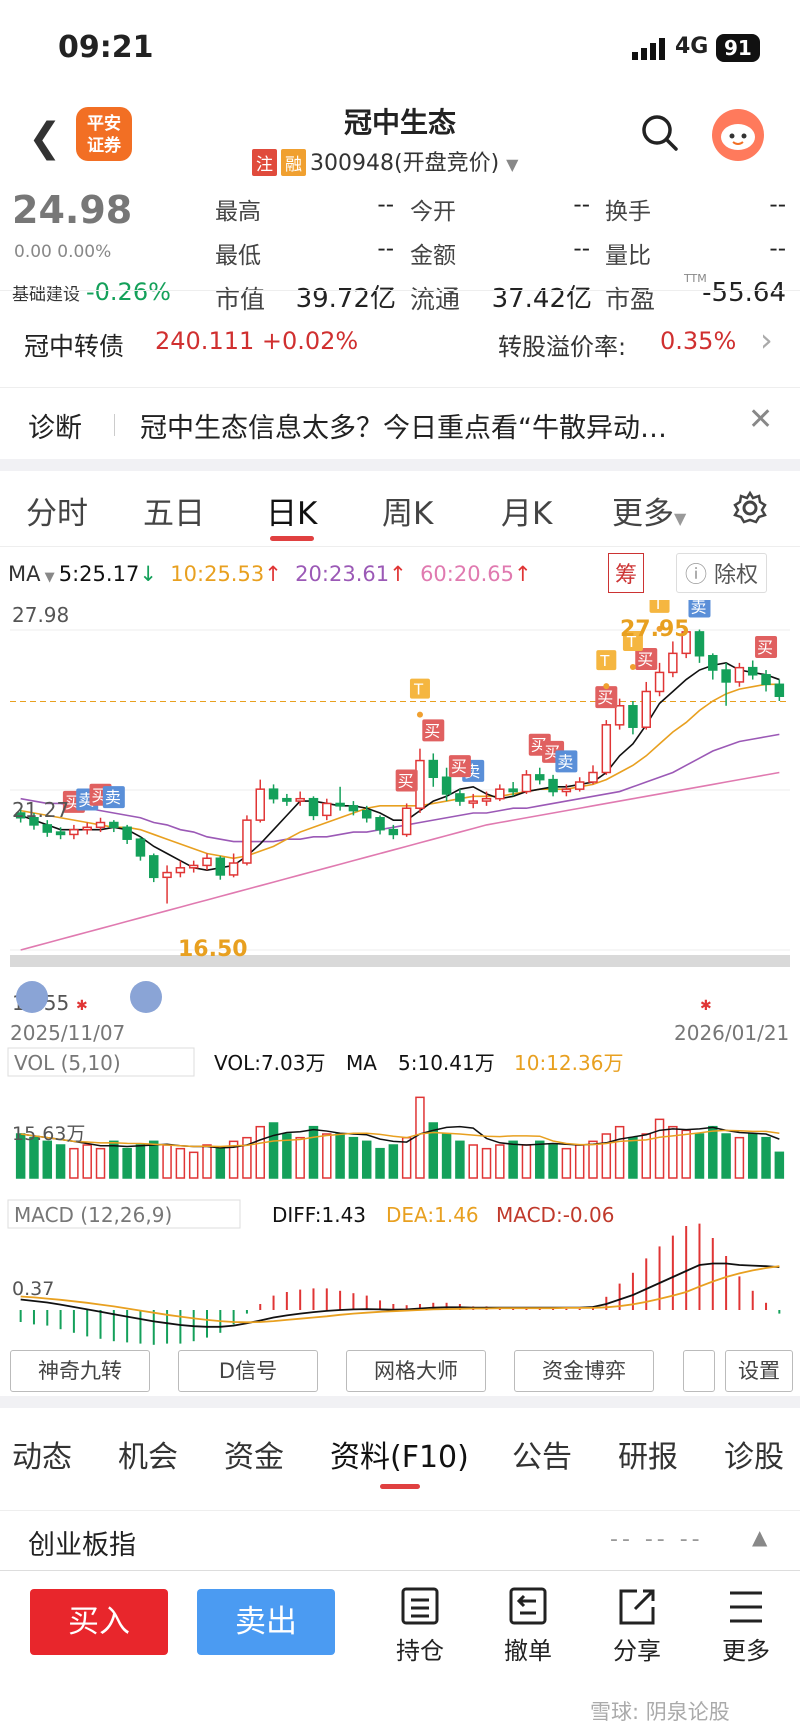 This screenshot has width=800, height=1732. I want to click on sell-button: 卖出, so click(266, 1622).